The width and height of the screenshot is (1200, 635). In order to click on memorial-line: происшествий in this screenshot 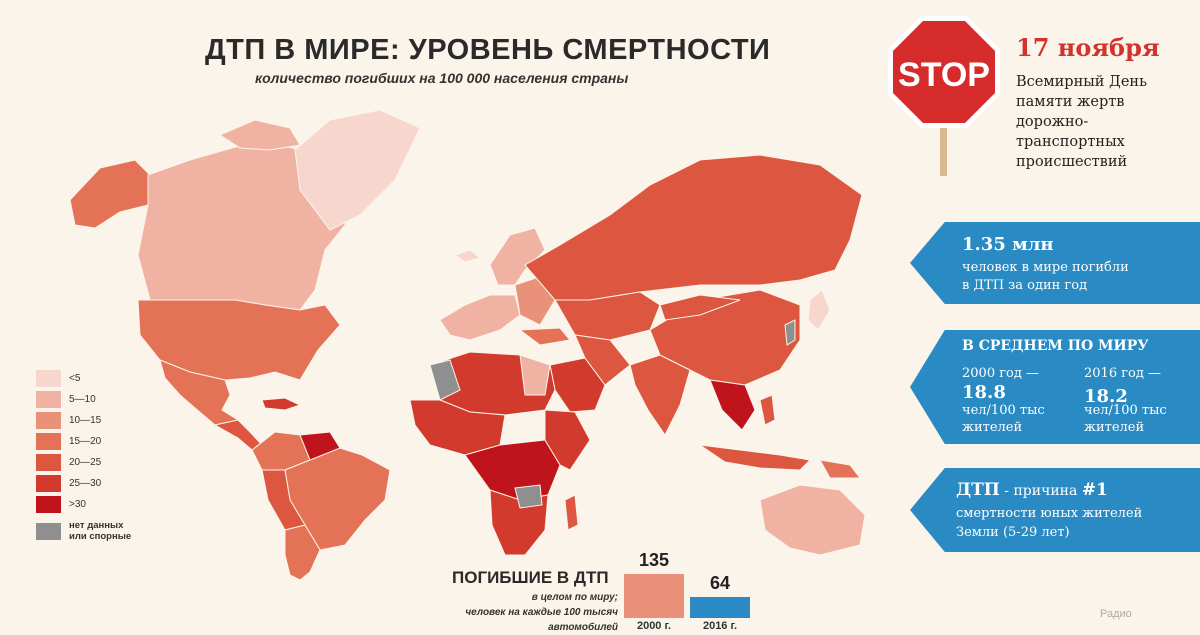, I will do `click(1072, 162)`.